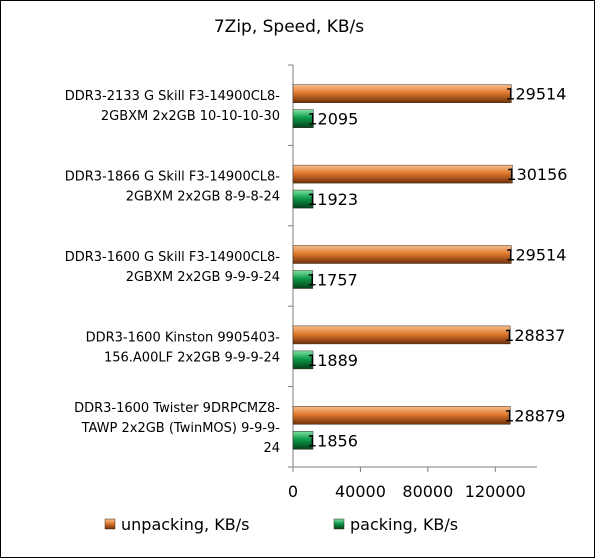 This screenshot has width=595, height=558. What do you see at coordinates (203, 277) in the screenshot?
I see `category-label-line: 2GBXM 2x2GB 9-9-9-24` at bounding box center [203, 277].